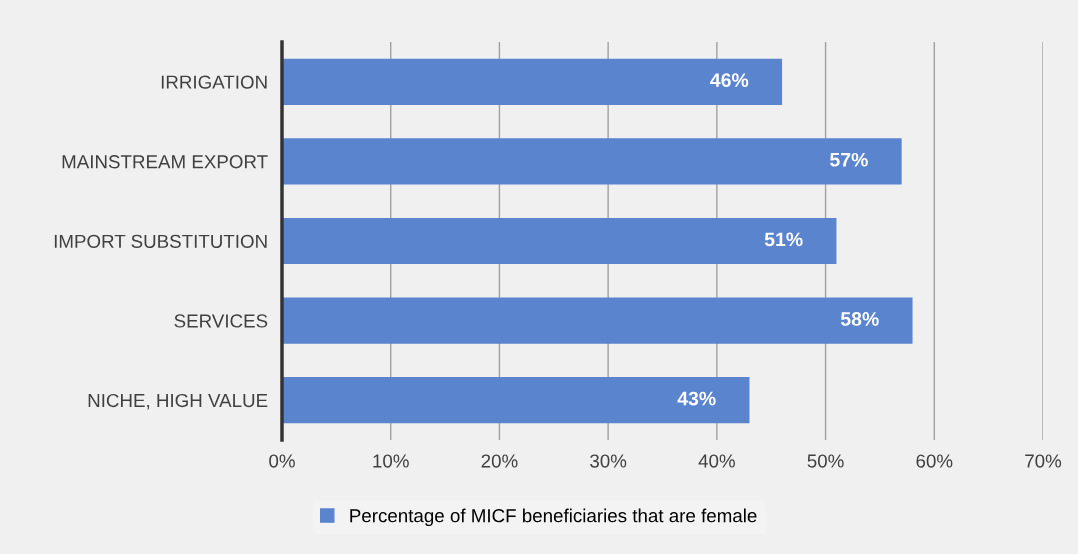 This screenshot has width=1078, height=554. What do you see at coordinates (221, 321) in the screenshot?
I see `y-tick-label: SERVICES` at bounding box center [221, 321].